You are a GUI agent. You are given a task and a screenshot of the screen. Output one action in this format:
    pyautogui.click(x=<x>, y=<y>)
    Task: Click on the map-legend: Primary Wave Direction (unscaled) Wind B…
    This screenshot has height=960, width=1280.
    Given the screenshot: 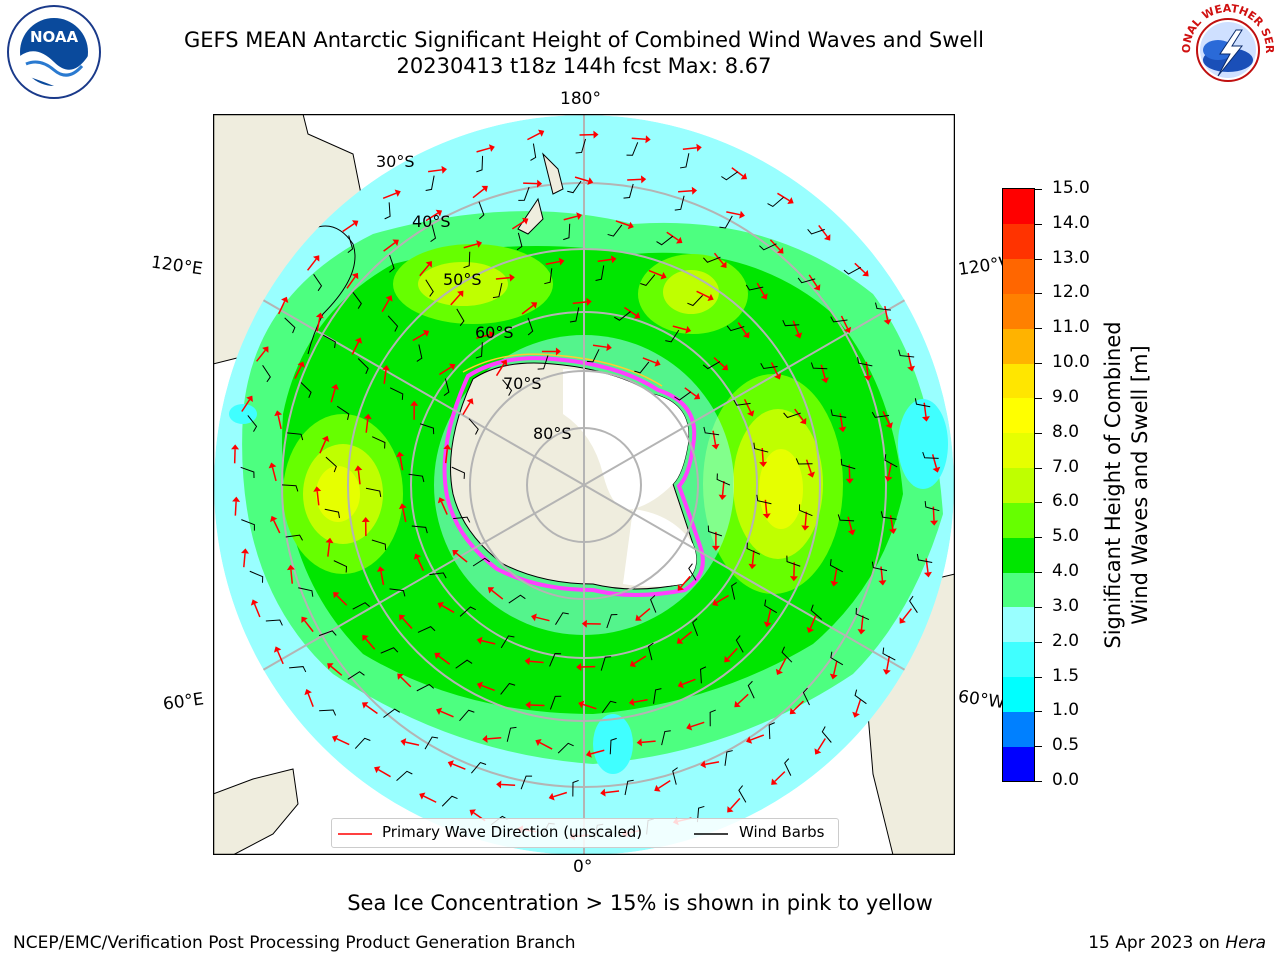 What is the action you would take?
    pyautogui.click(x=585, y=833)
    